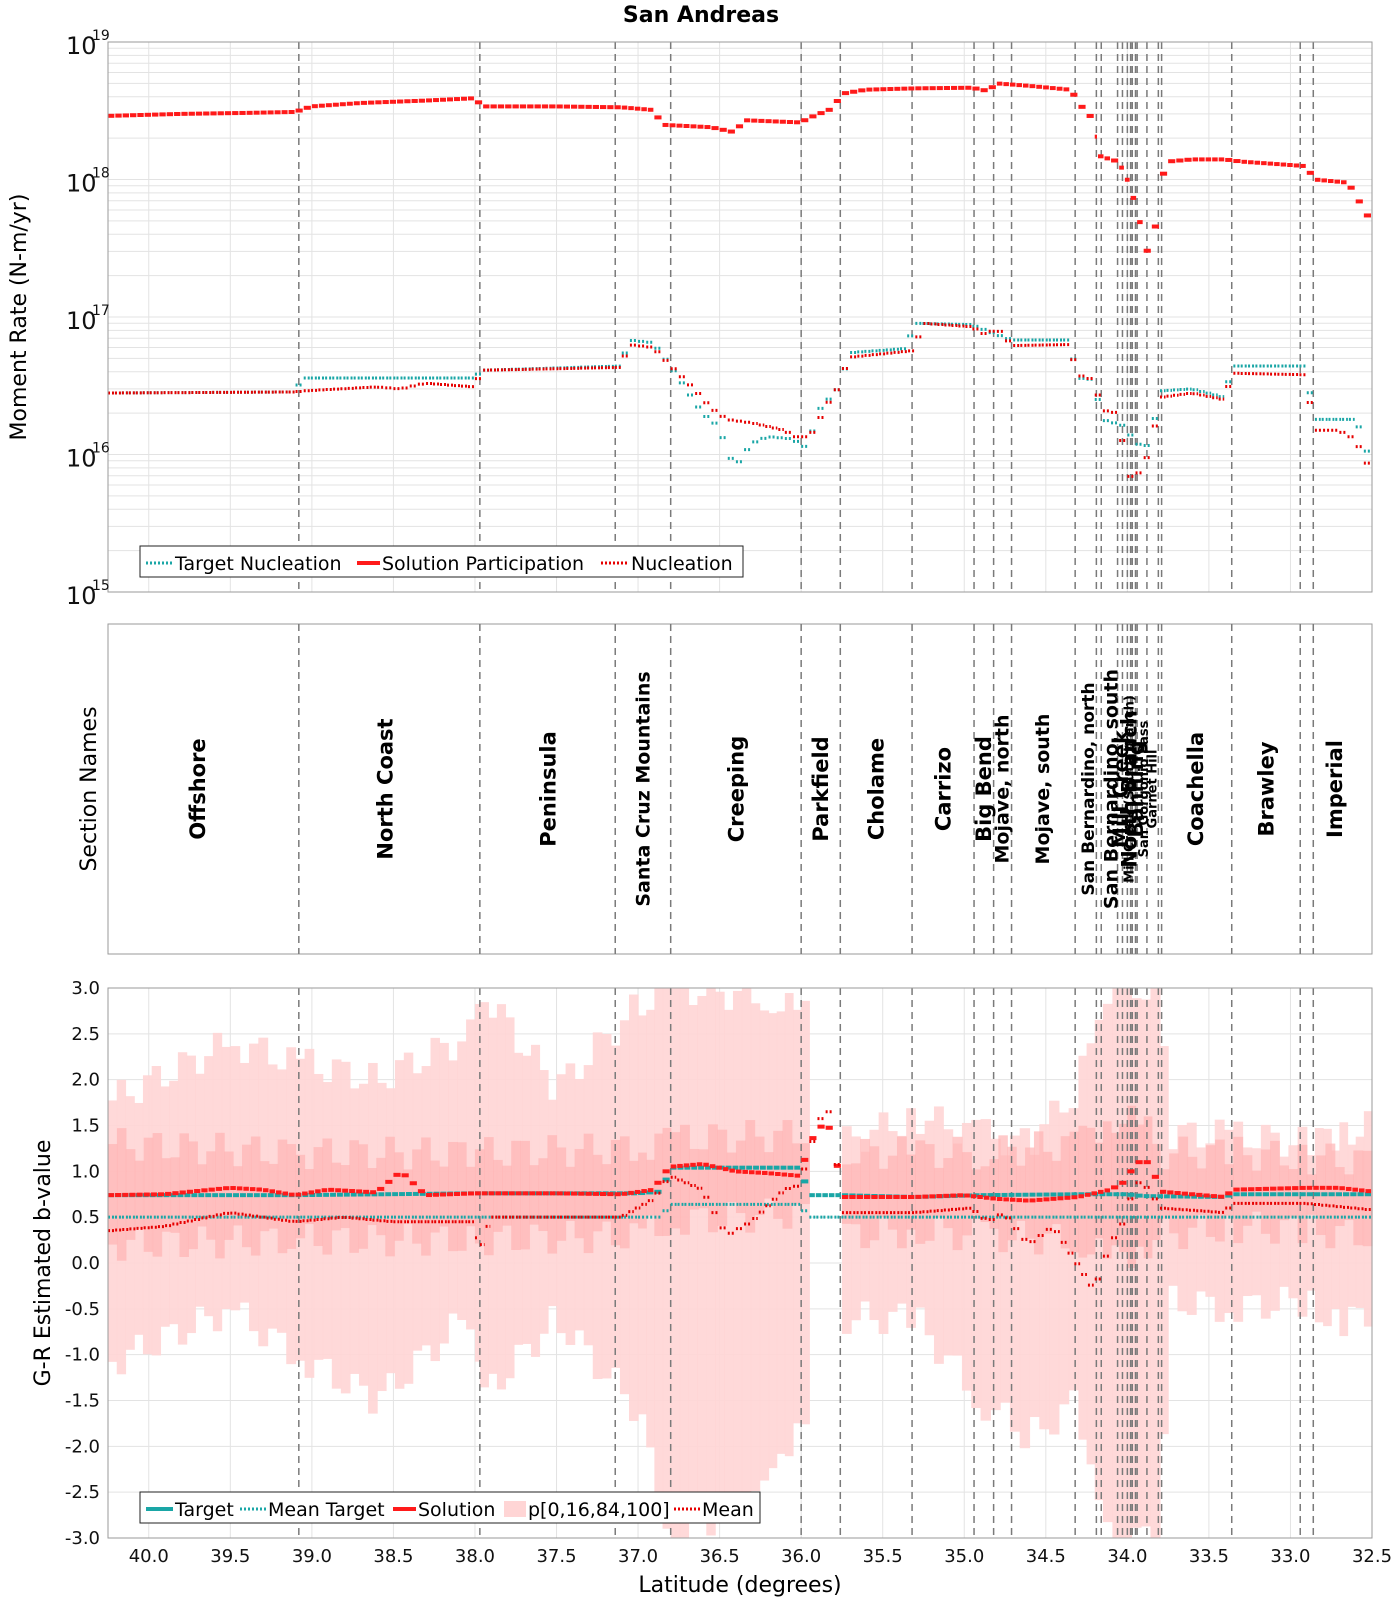 The height and width of the screenshot is (1600, 1400). What do you see at coordinates (599, 1510) in the screenshot?
I see `legend-label-percentile-band: p[0,16,84,100]` at bounding box center [599, 1510].